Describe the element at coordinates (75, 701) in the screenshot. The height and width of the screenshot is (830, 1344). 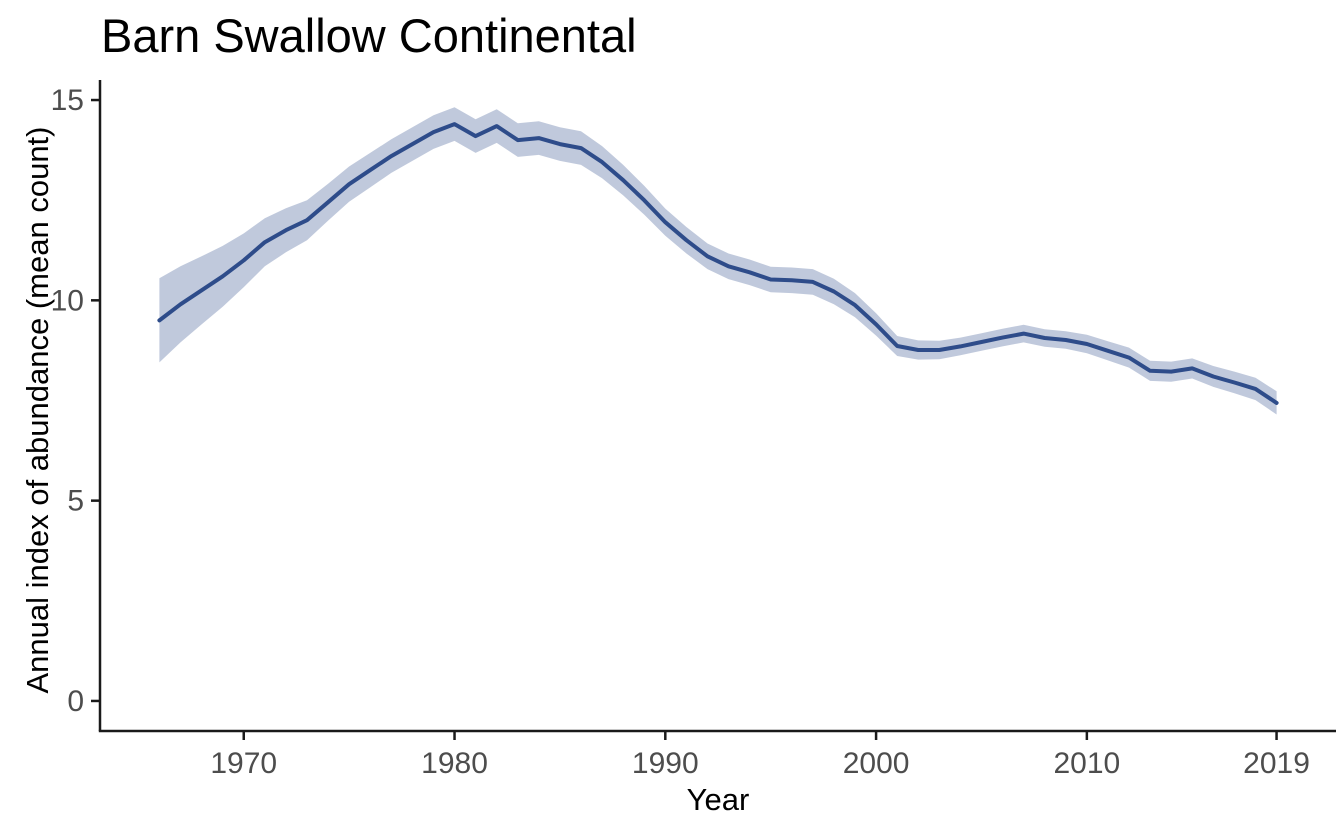
I see `y-tick-label: 0` at that location.